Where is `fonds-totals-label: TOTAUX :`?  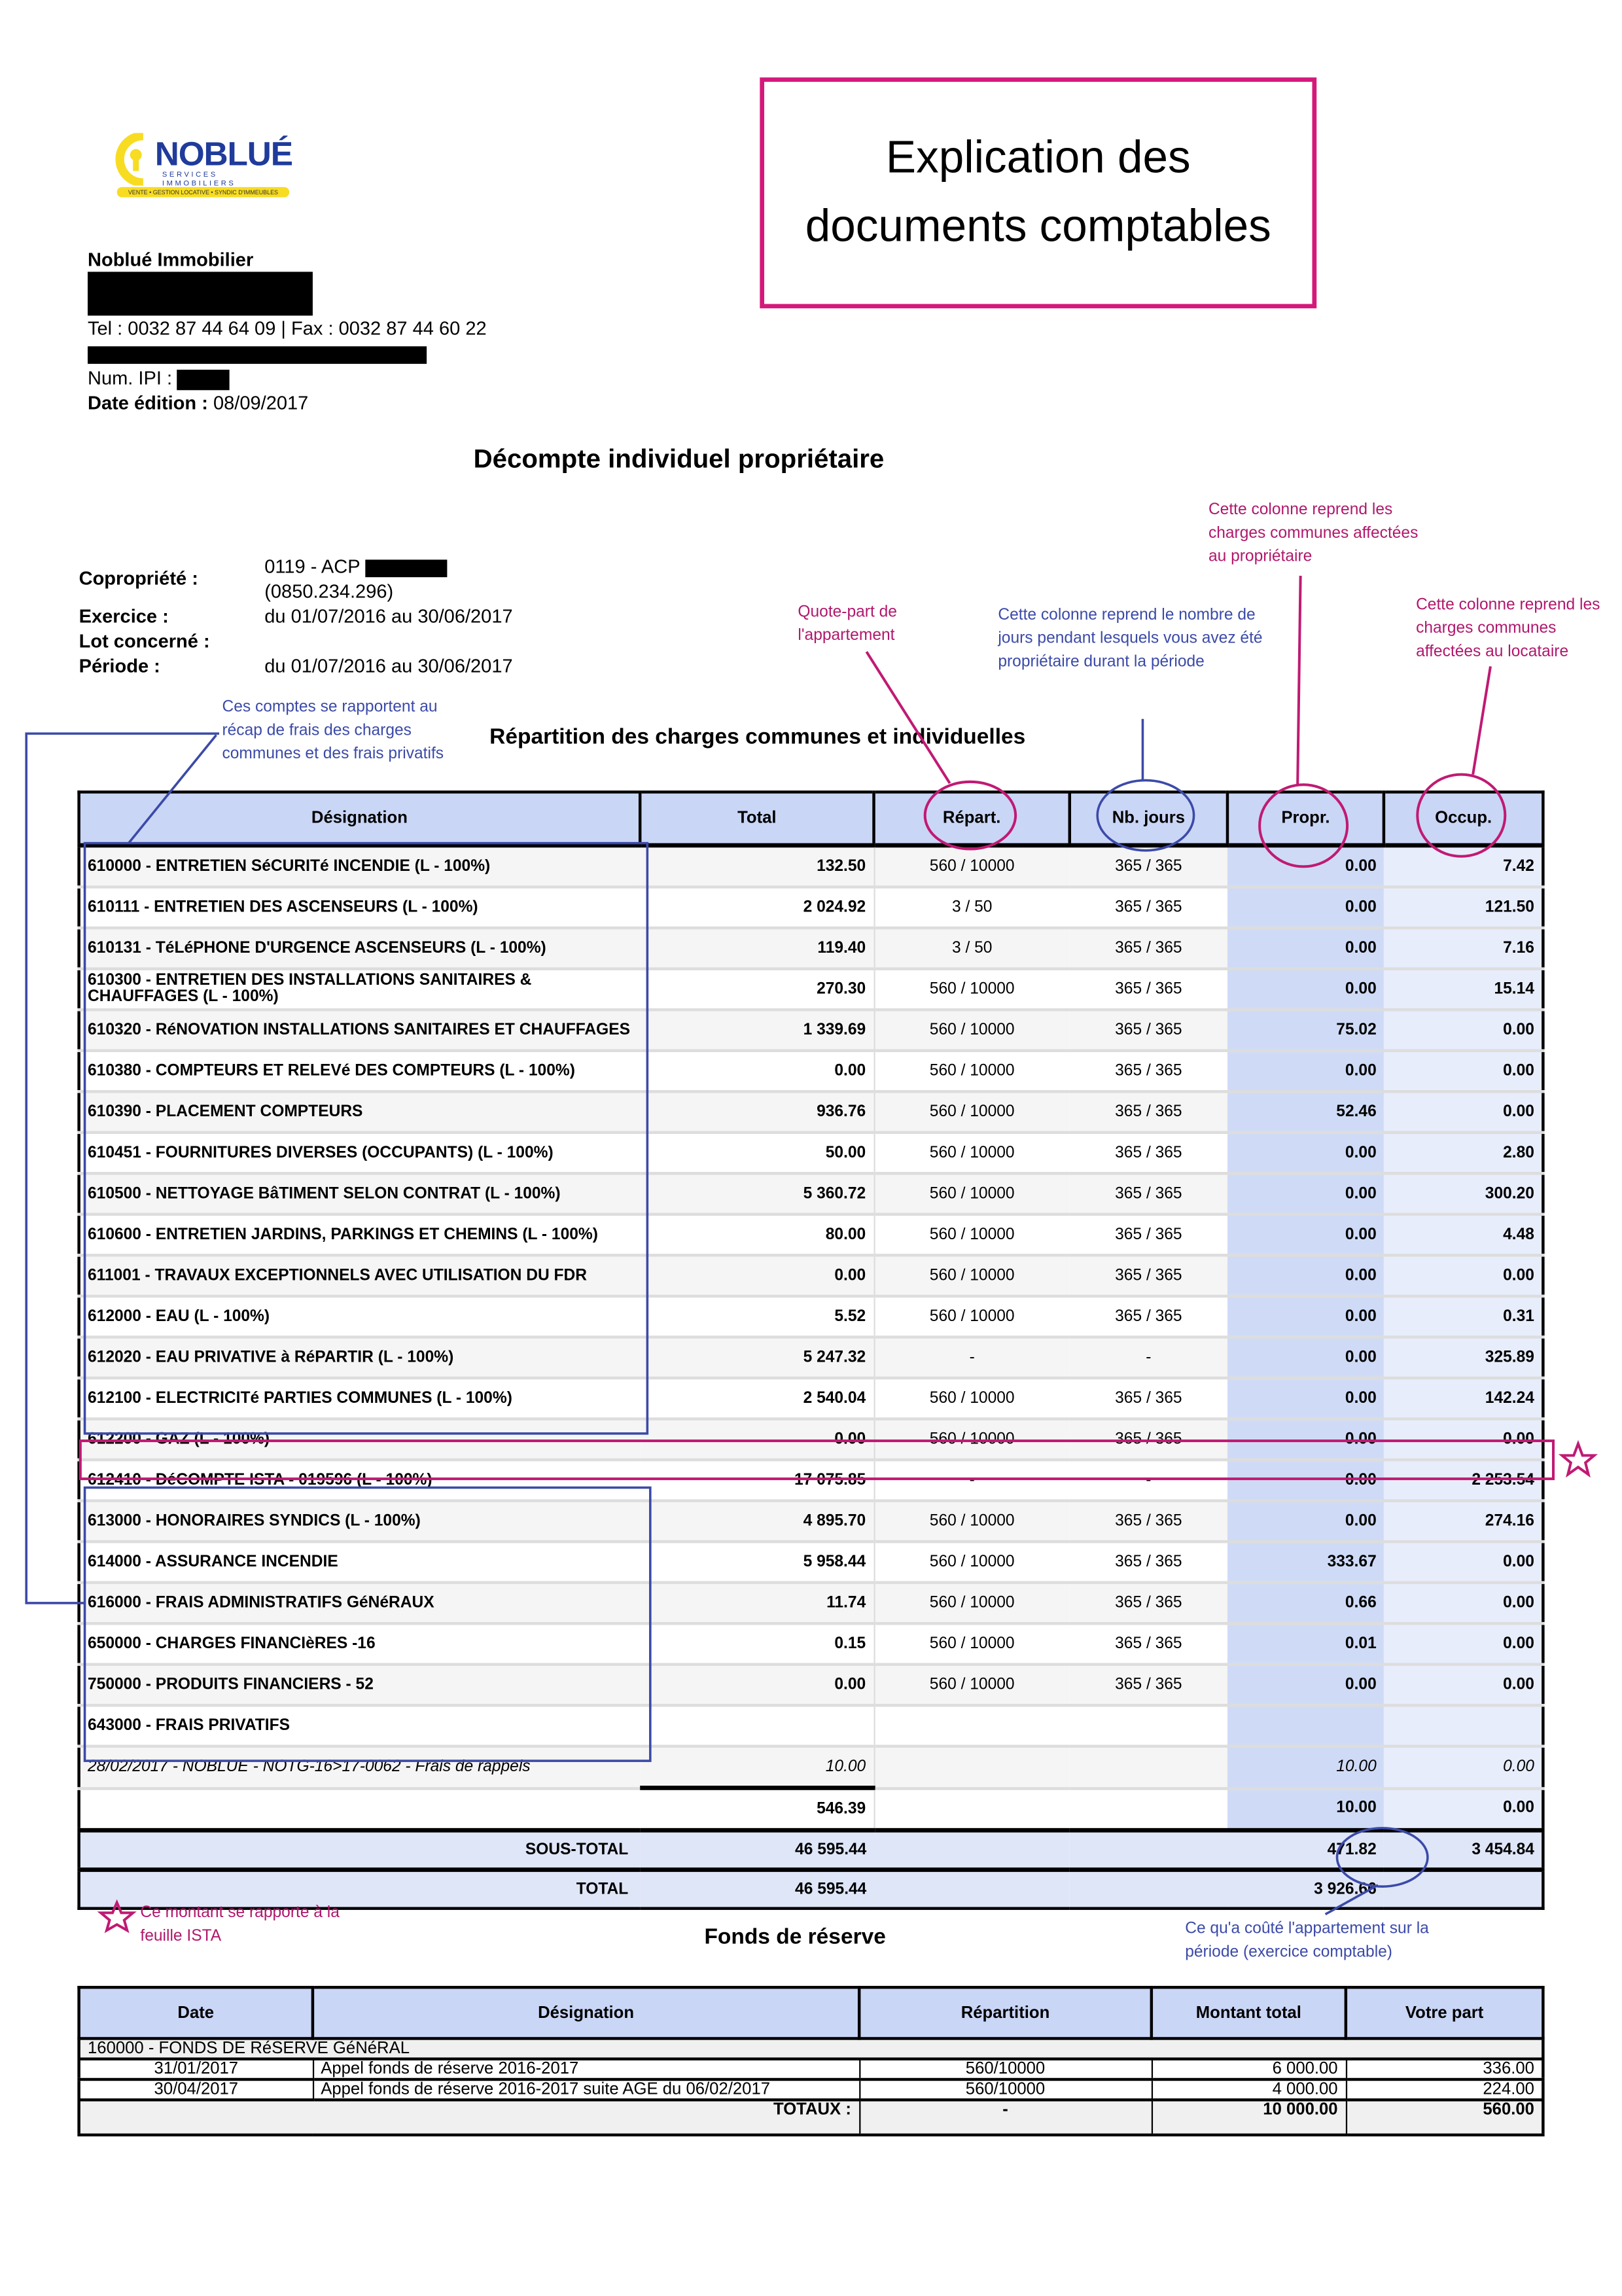 fonds-totals-label: TOTAUX : is located at coordinates (469, 2118).